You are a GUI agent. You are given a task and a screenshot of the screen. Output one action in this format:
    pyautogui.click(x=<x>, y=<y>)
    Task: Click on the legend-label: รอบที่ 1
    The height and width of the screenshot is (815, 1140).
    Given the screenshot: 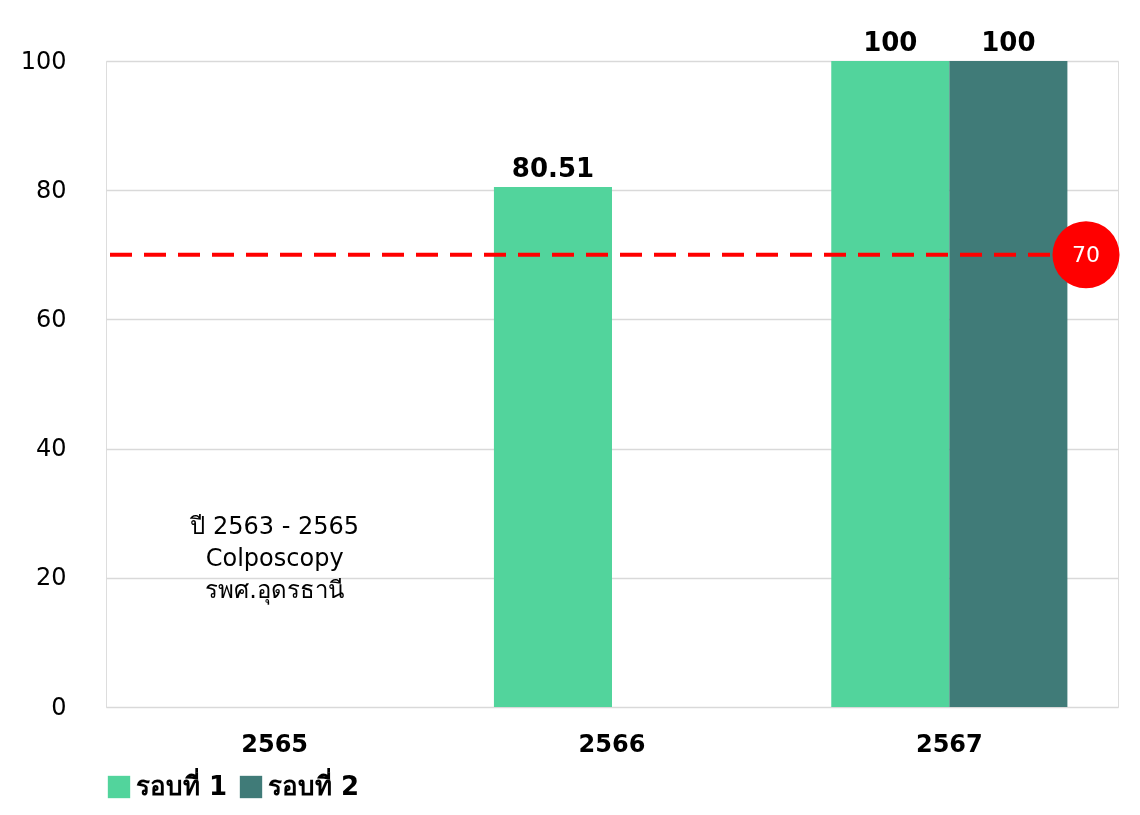 What is the action you would take?
    pyautogui.click(x=182, y=784)
    